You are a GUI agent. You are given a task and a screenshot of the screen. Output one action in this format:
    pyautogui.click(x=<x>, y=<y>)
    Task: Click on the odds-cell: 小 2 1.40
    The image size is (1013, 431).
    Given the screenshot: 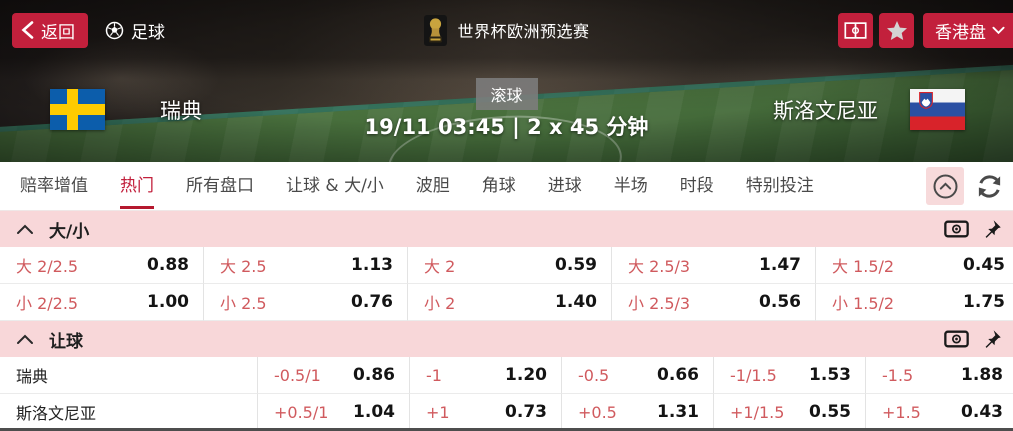 What is the action you would take?
    pyautogui.click(x=510, y=302)
    